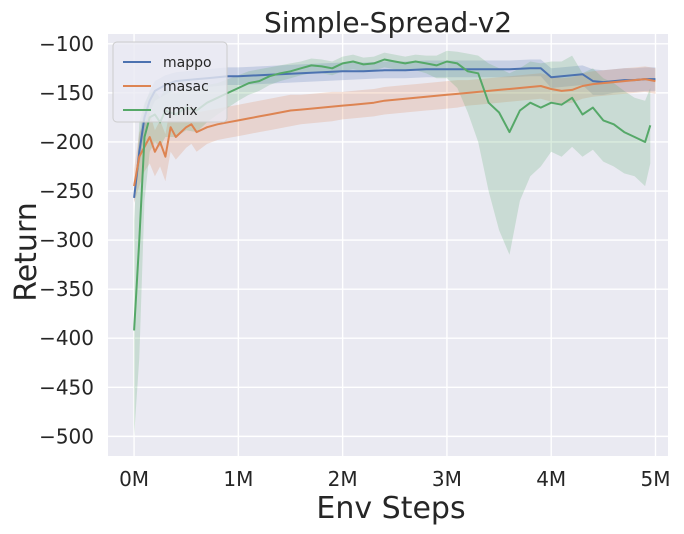  What do you see at coordinates (66, 44) in the screenshot?
I see `y-tick-label: −100` at bounding box center [66, 44].